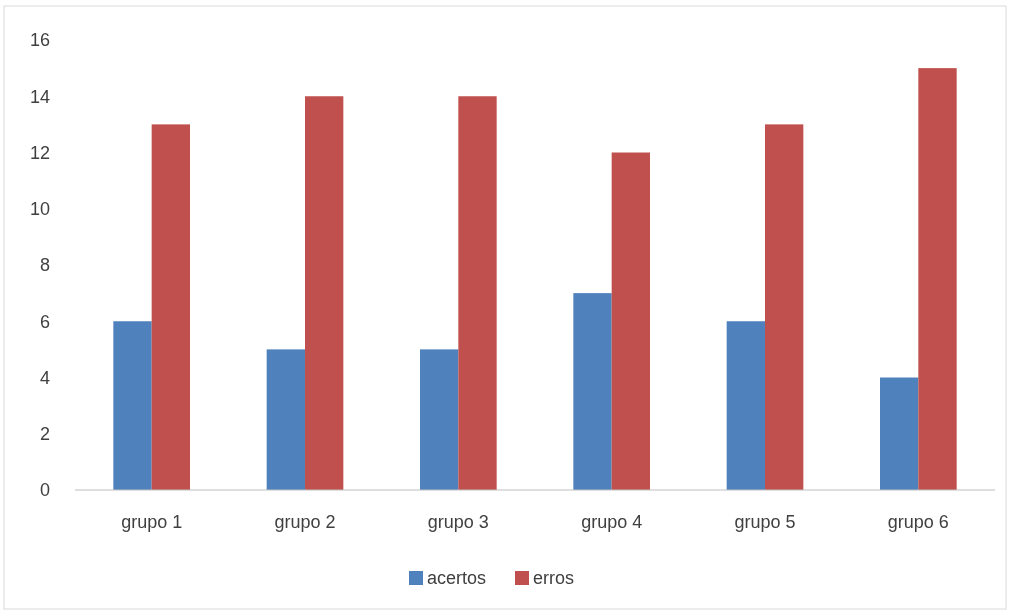 The image size is (1010, 613). What do you see at coordinates (44, 321) in the screenshot?
I see `y-tick-label: 6` at bounding box center [44, 321].